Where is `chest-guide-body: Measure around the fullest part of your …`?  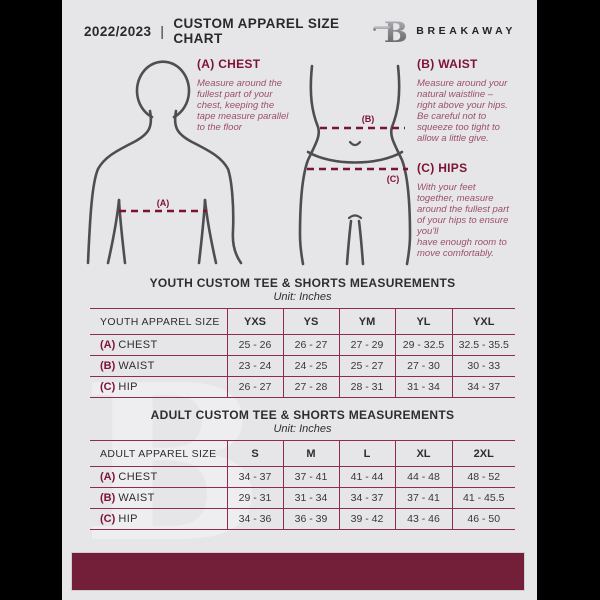 chest-guide-body: Measure around the fullest part of your … is located at coordinates (243, 106).